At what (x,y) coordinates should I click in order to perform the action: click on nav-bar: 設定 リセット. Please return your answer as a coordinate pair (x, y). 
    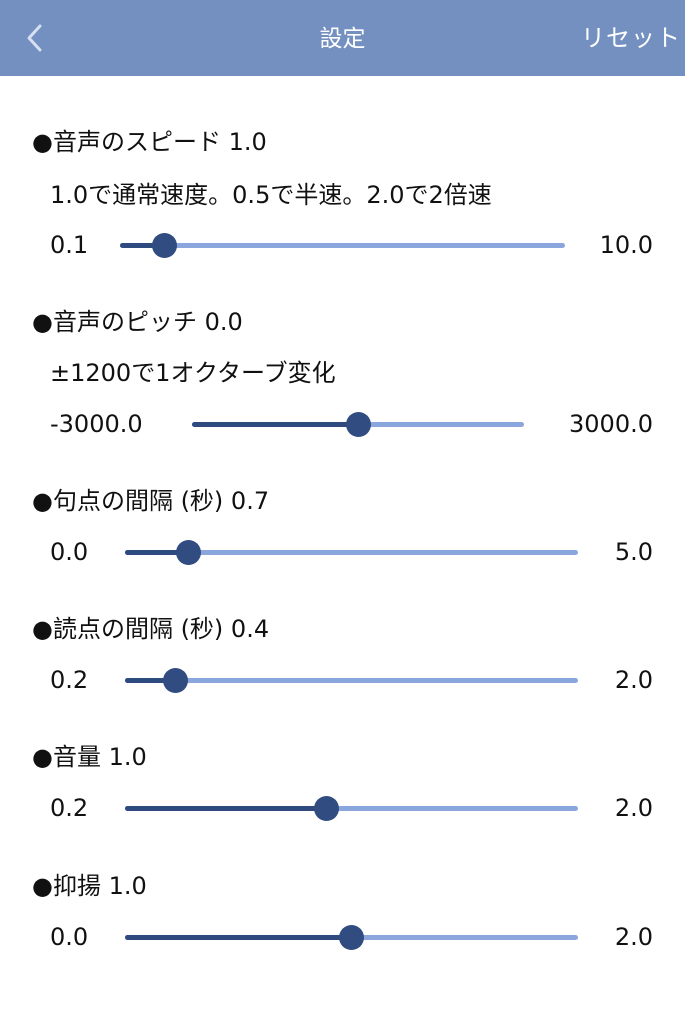
    Looking at the image, I should click on (342, 38).